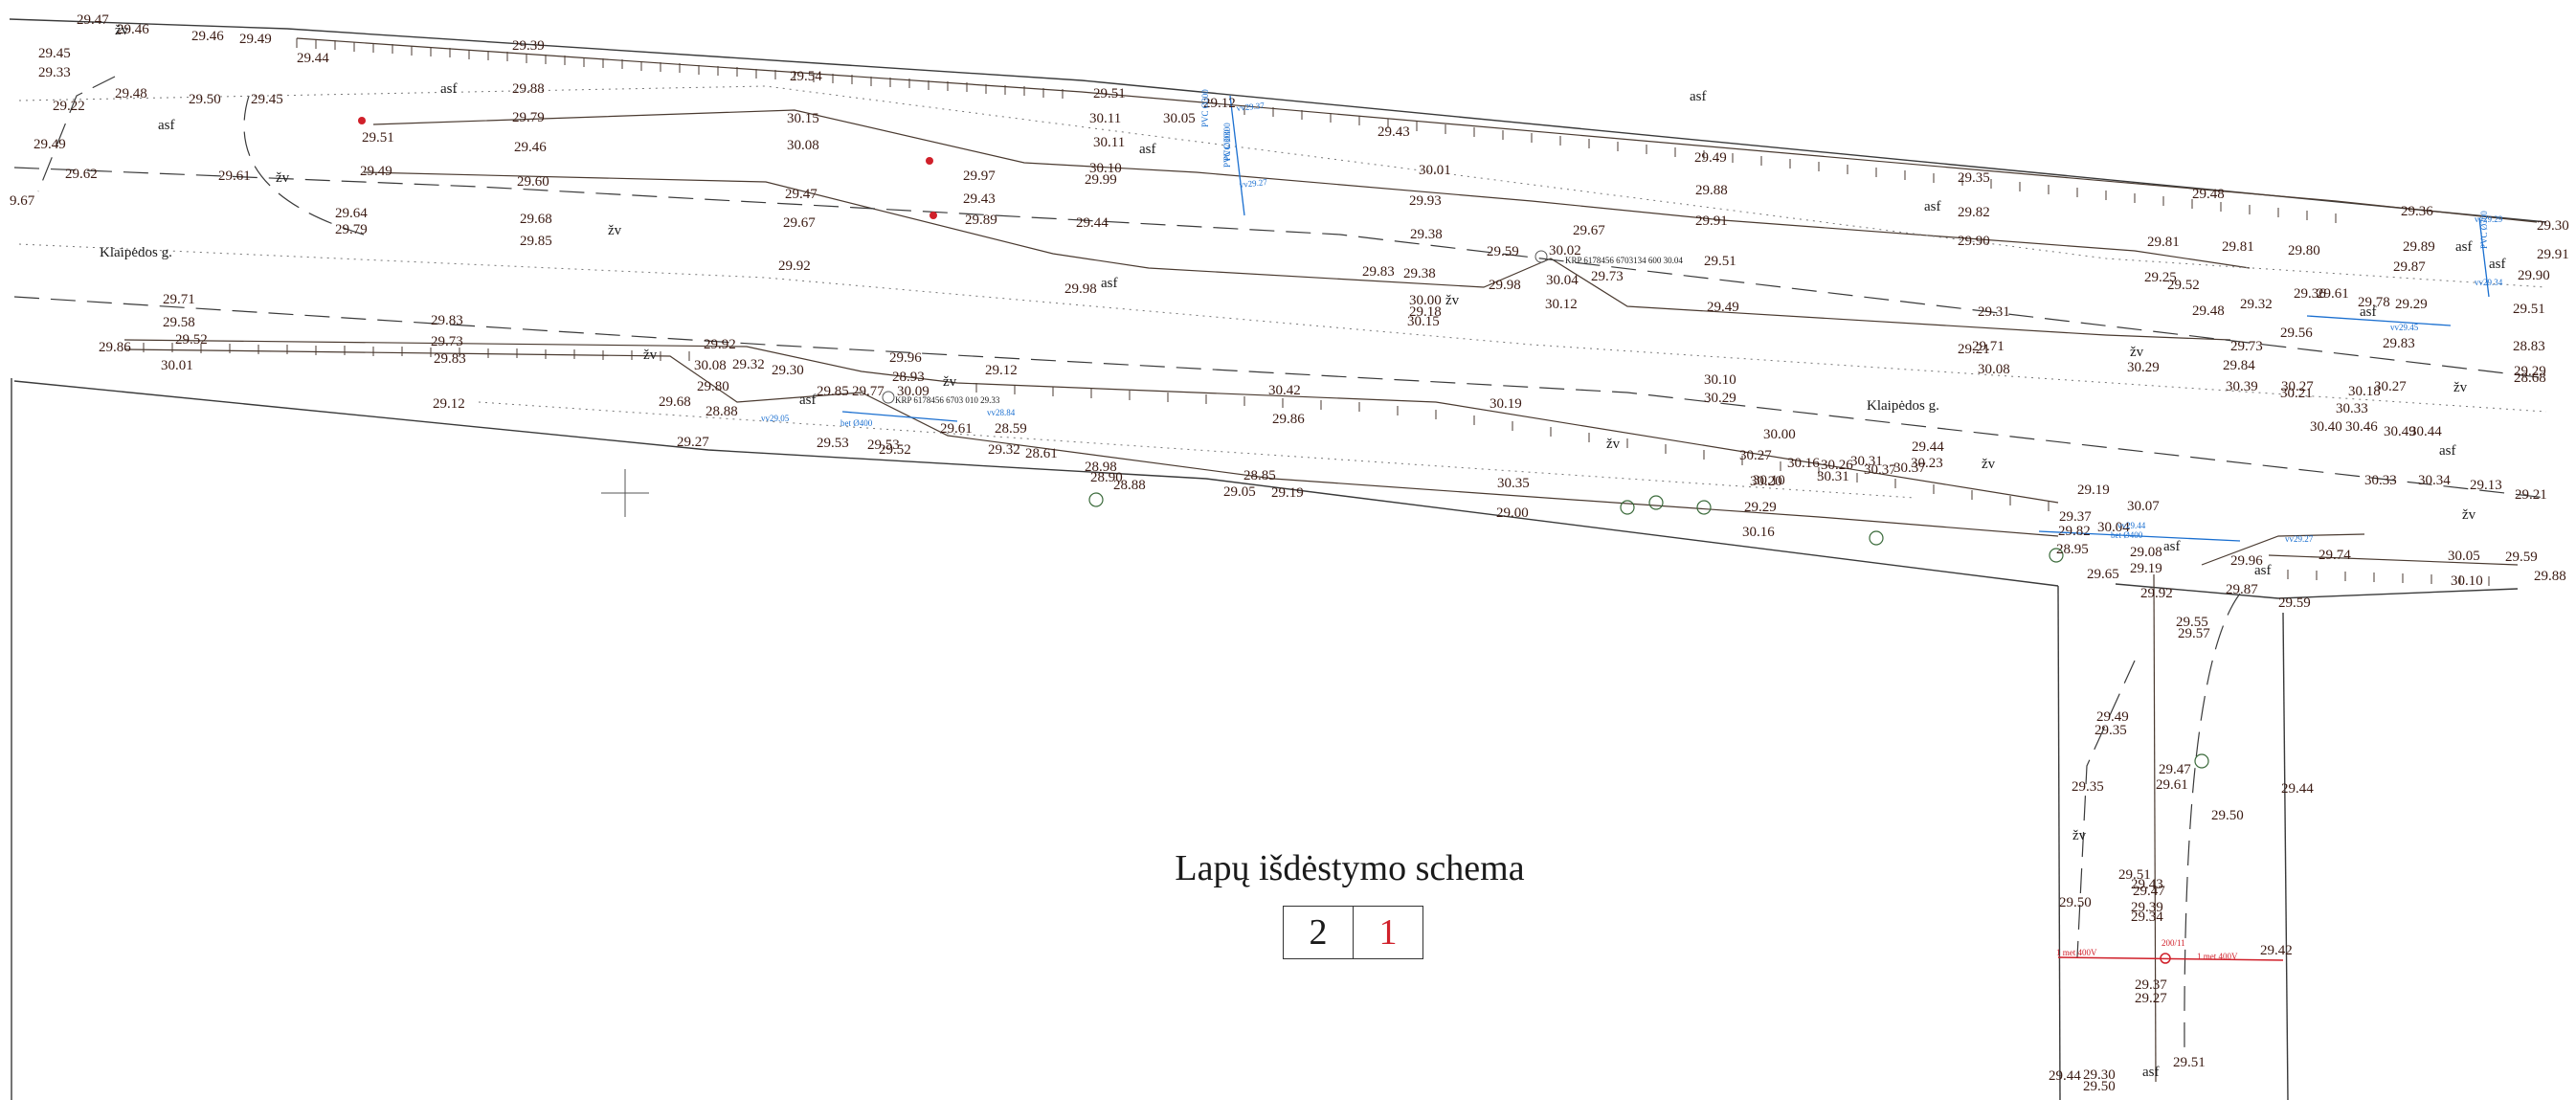 The height and width of the screenshot is (1100, 2576). Describe the element at coordinates (2334, 555) in the screenshot. I see `elevation-label: 29.74` at that location.